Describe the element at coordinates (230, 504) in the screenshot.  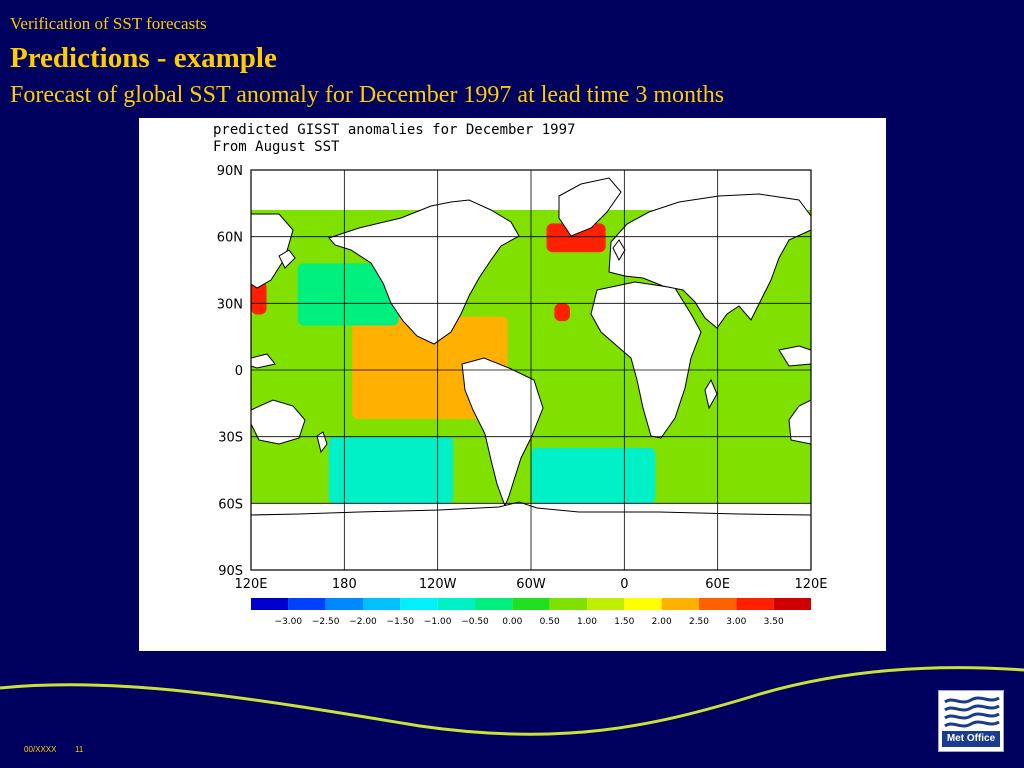
I see `latitude-tick-label: 60S` at that location.